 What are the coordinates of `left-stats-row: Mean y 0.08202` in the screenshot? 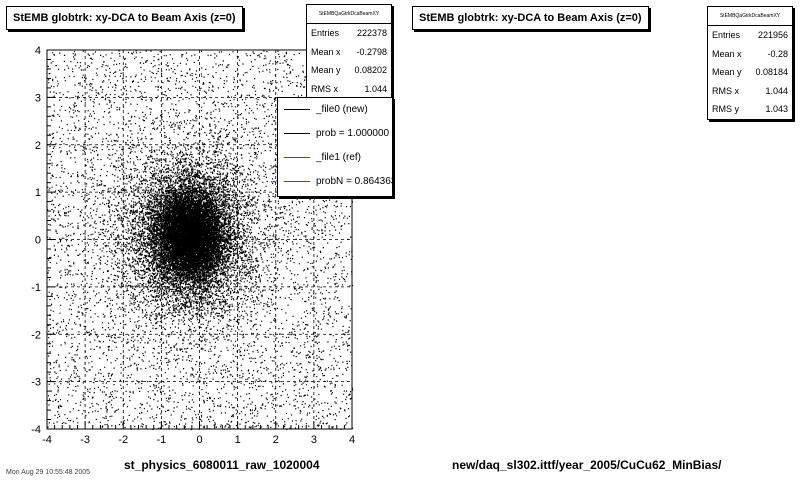 It's located at (349, 70).